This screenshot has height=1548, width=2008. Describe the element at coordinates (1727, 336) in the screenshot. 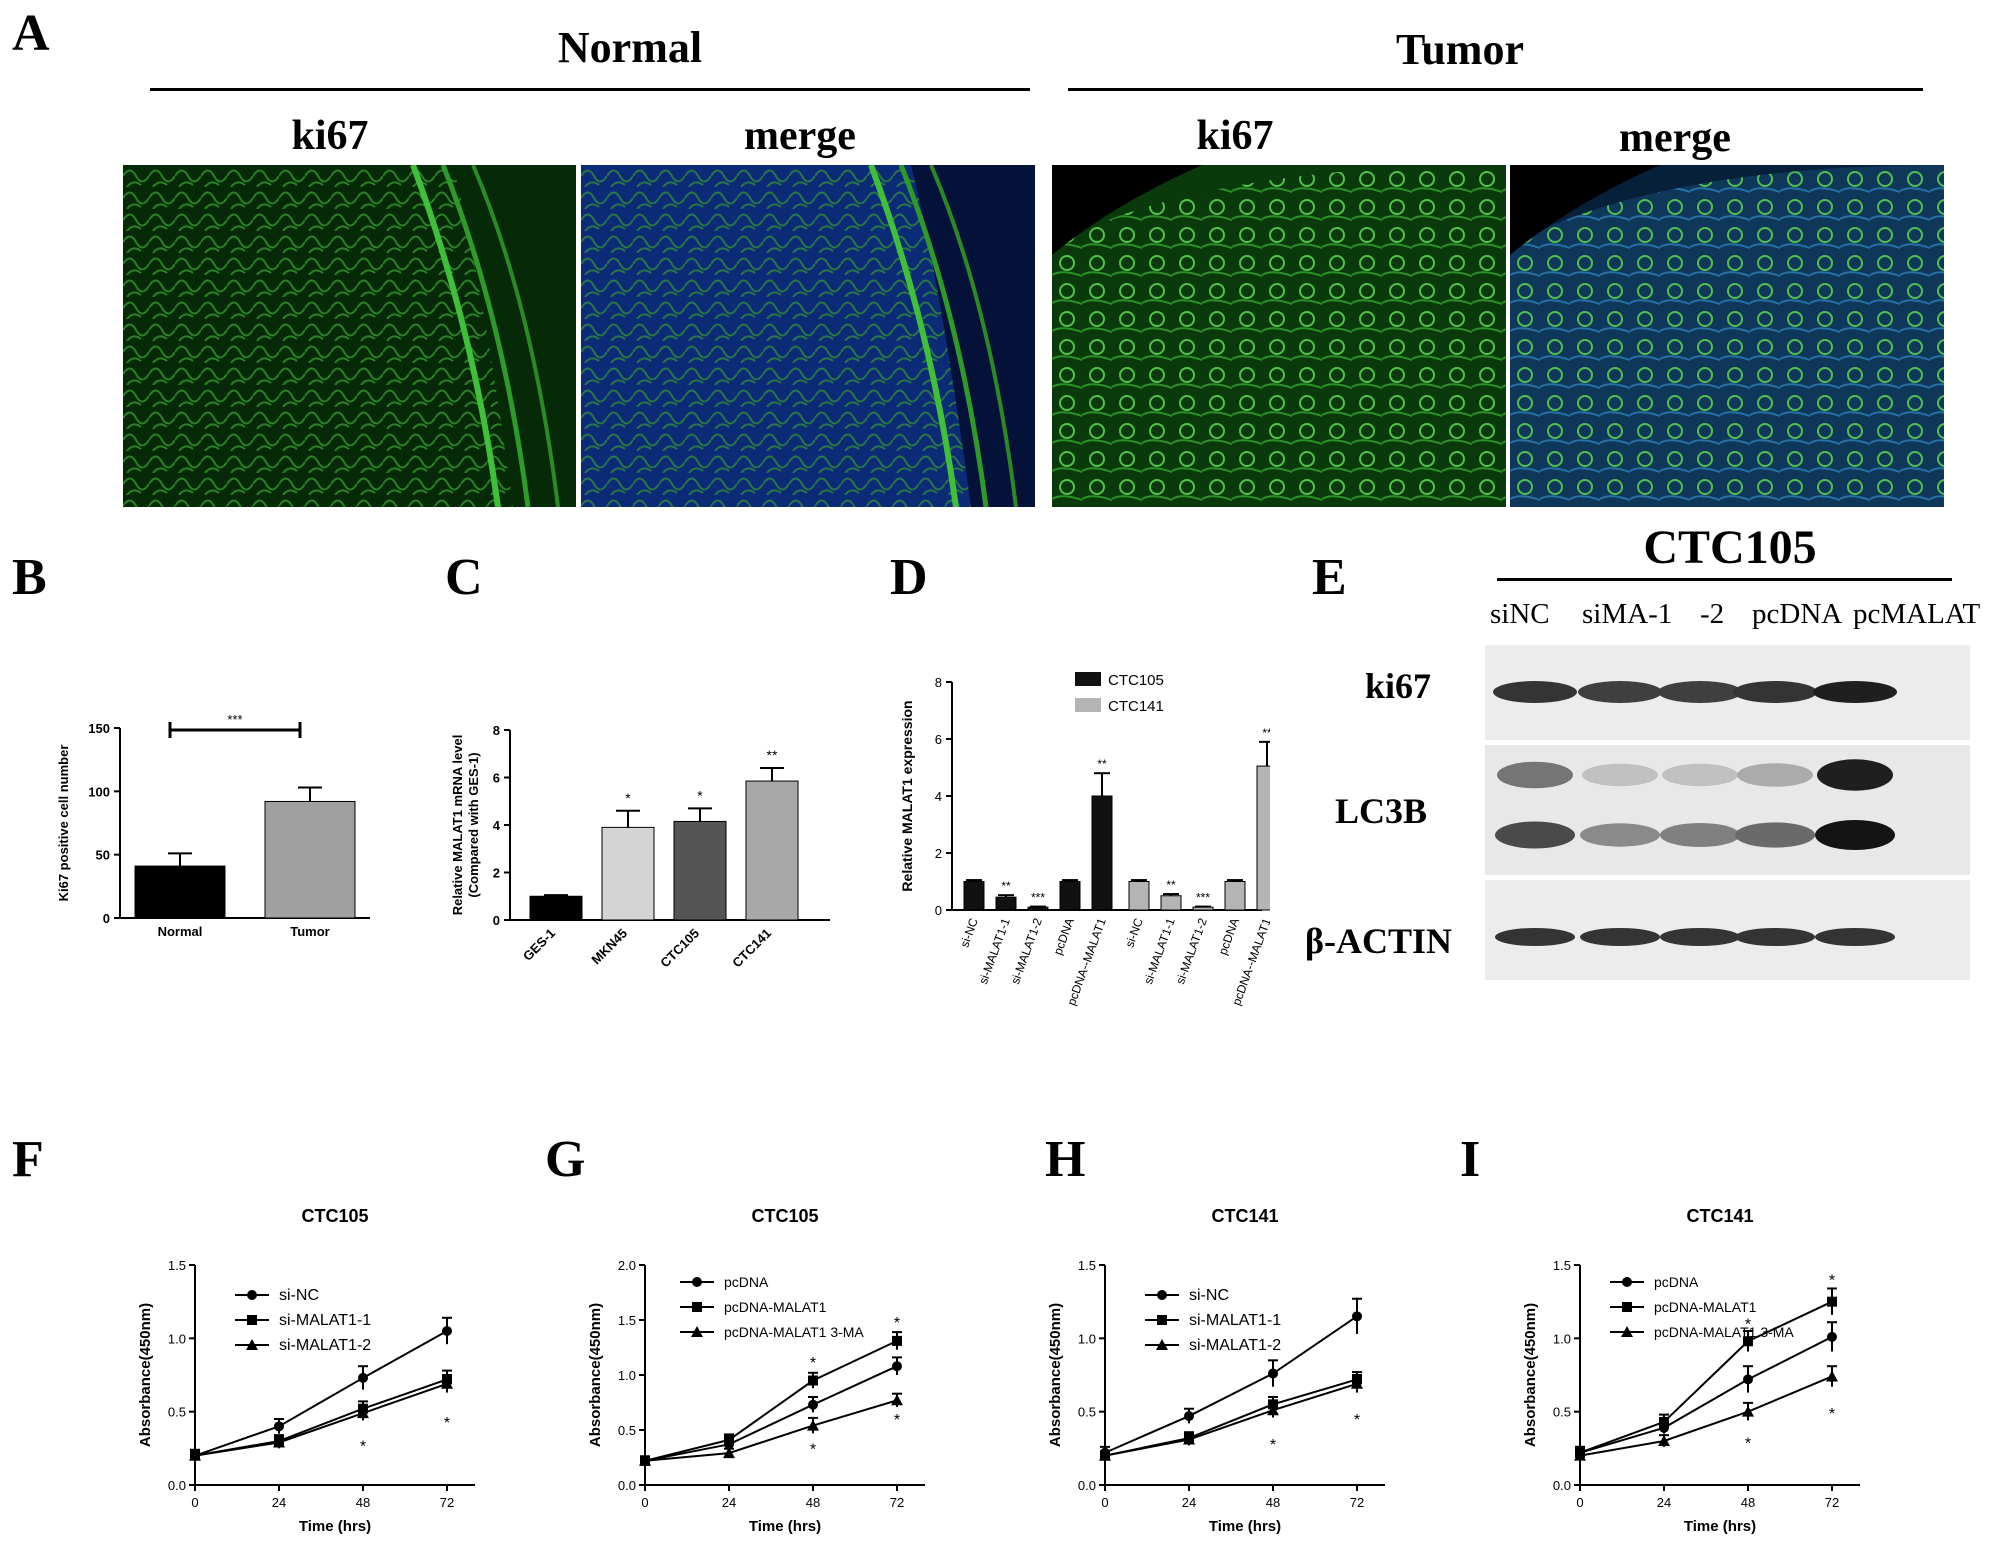

I see `tumor-merge-micrograph` at that location.